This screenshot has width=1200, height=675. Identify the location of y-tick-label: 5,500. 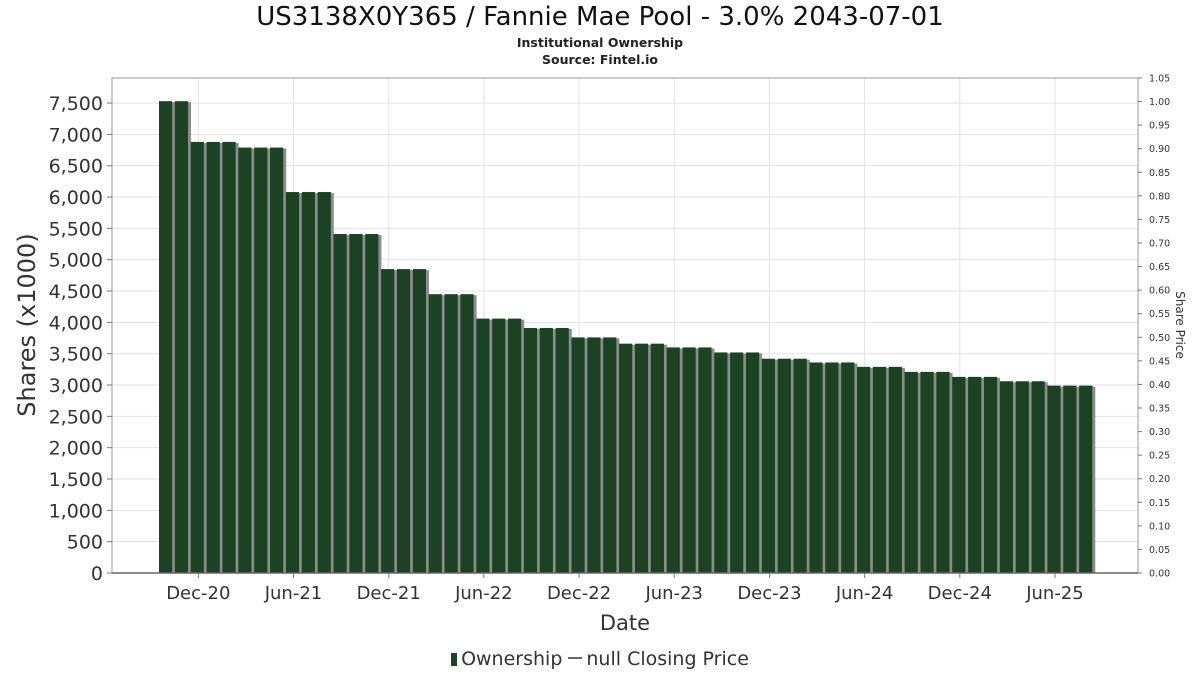
(76, 229).